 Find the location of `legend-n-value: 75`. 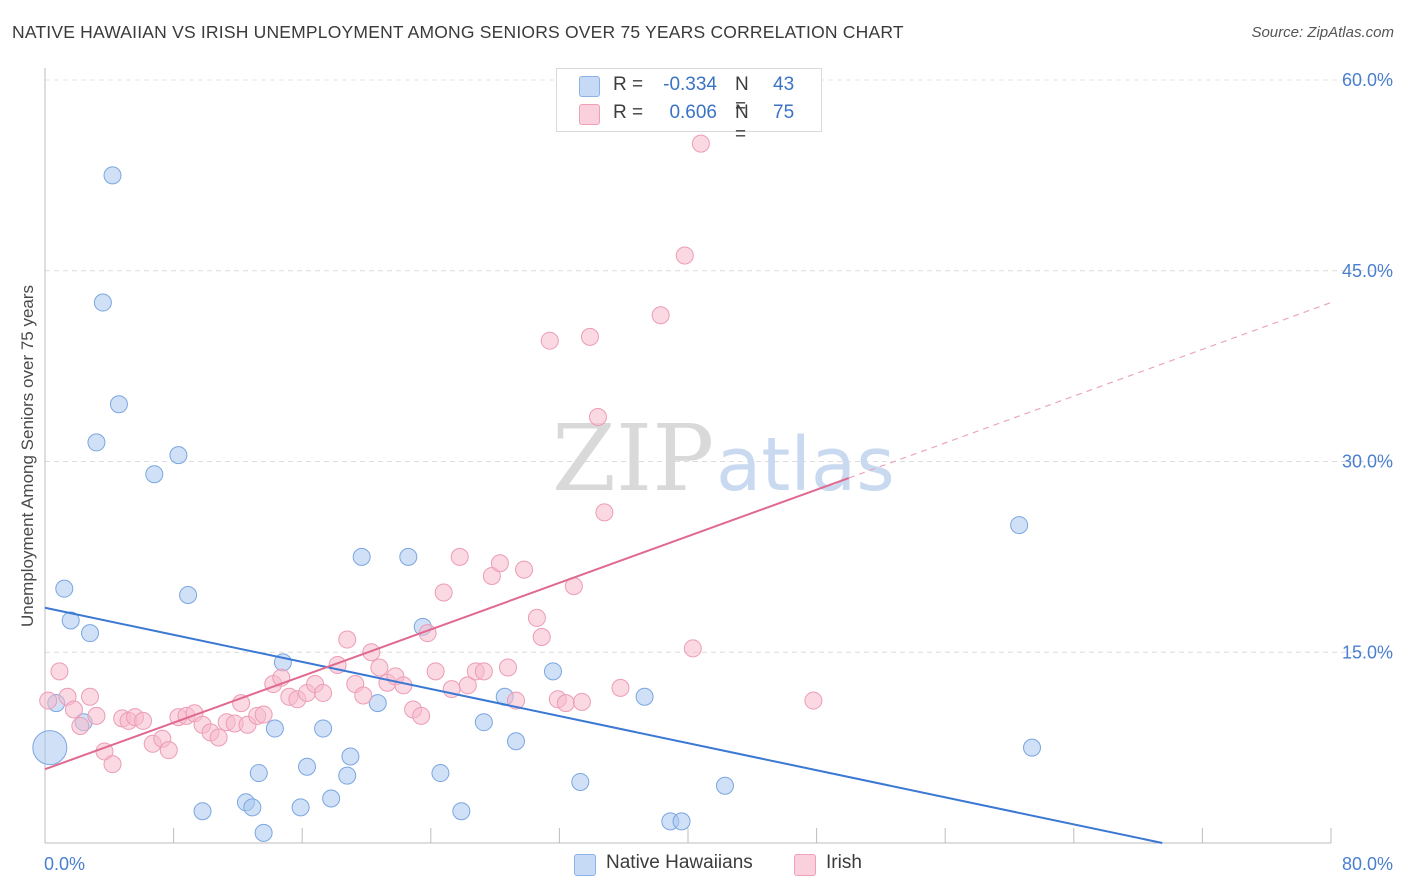

legend-n-value: 75 is located at coordinates (784, 112).